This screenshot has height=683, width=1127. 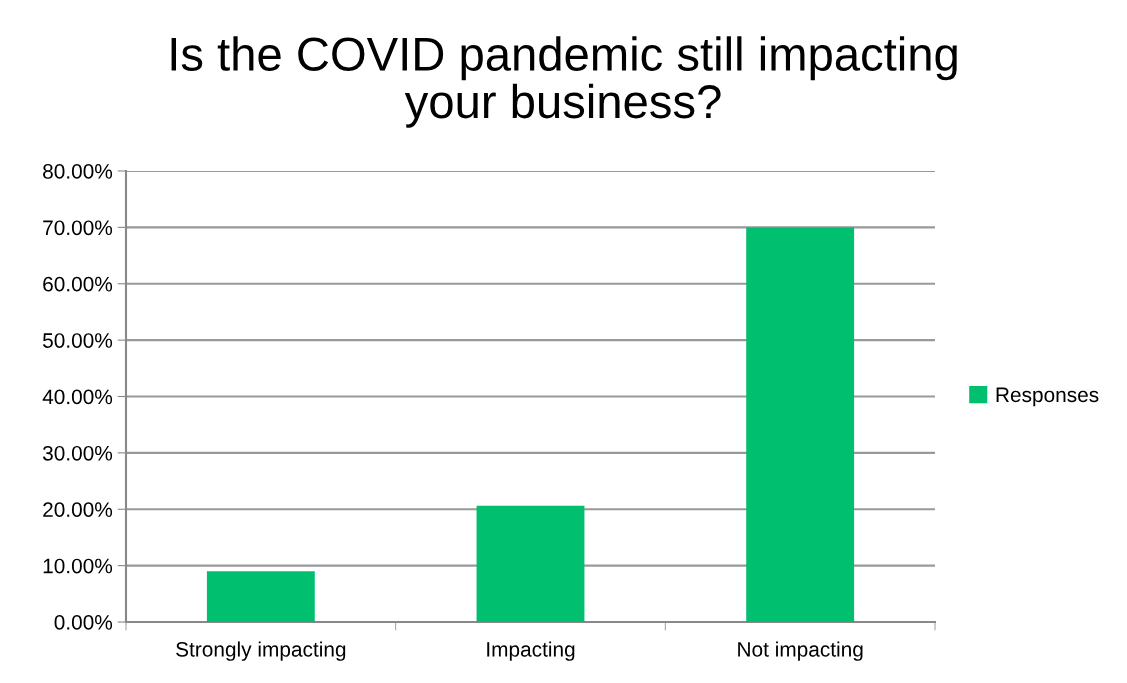 What do you see at coordinates (77, 397) in the screenshot?
I see `y-tick-label: 40.00%` at bounding box center [77, 397].